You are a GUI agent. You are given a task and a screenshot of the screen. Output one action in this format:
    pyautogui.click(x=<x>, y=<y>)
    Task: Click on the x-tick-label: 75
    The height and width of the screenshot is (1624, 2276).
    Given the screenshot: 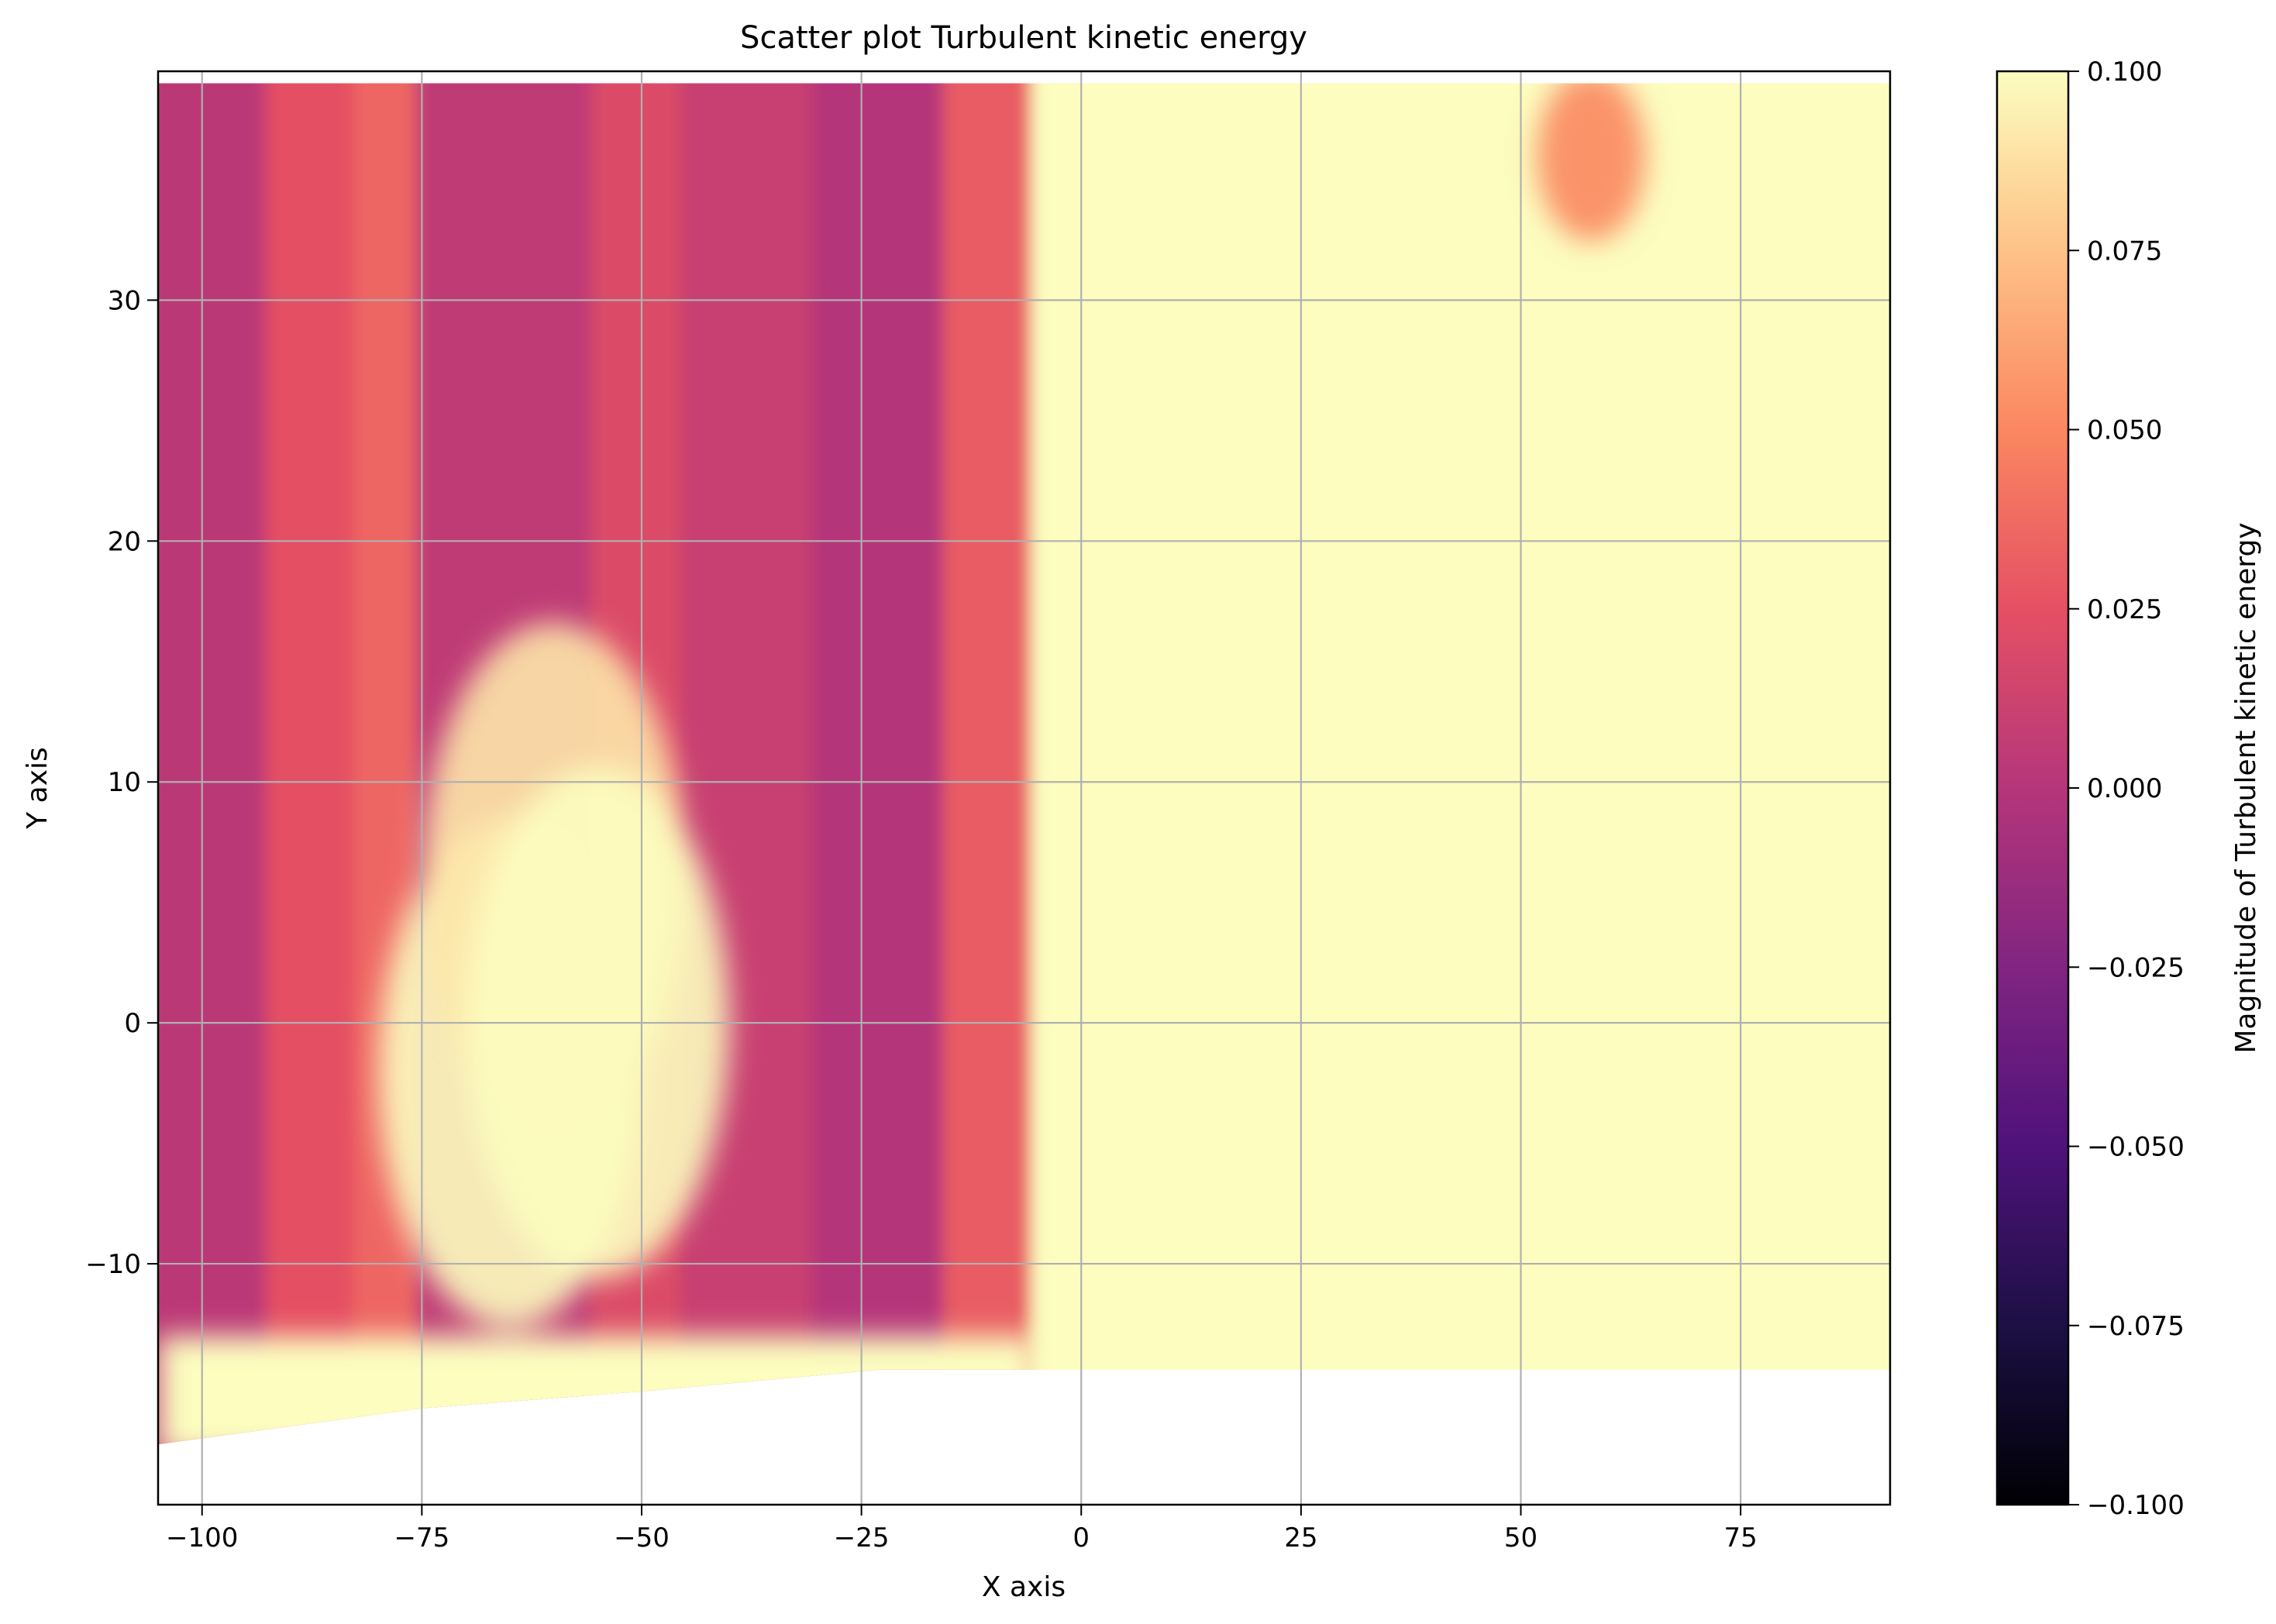 What is the action you would take?
    pyautogui.click(x=1740, y=1537)
    